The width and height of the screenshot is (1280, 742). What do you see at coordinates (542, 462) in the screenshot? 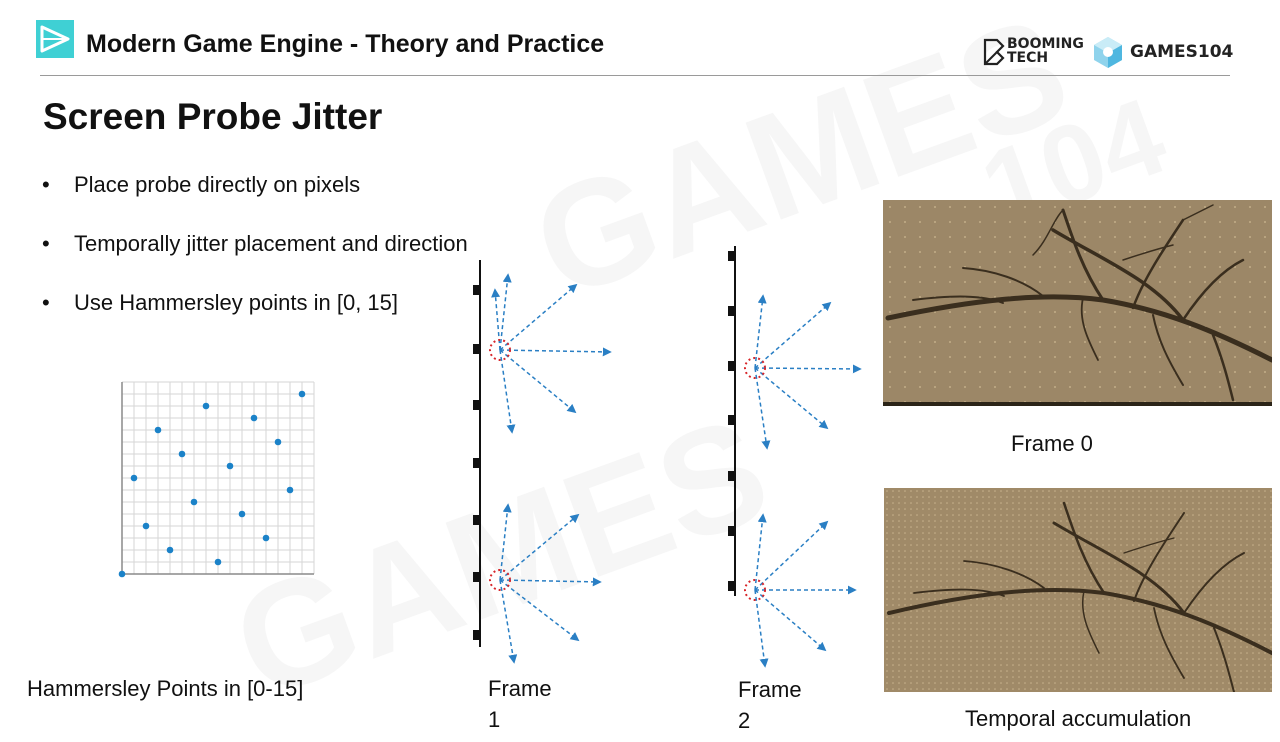
I see `frame1-probe-diagram` at bounding box center [542, 462].